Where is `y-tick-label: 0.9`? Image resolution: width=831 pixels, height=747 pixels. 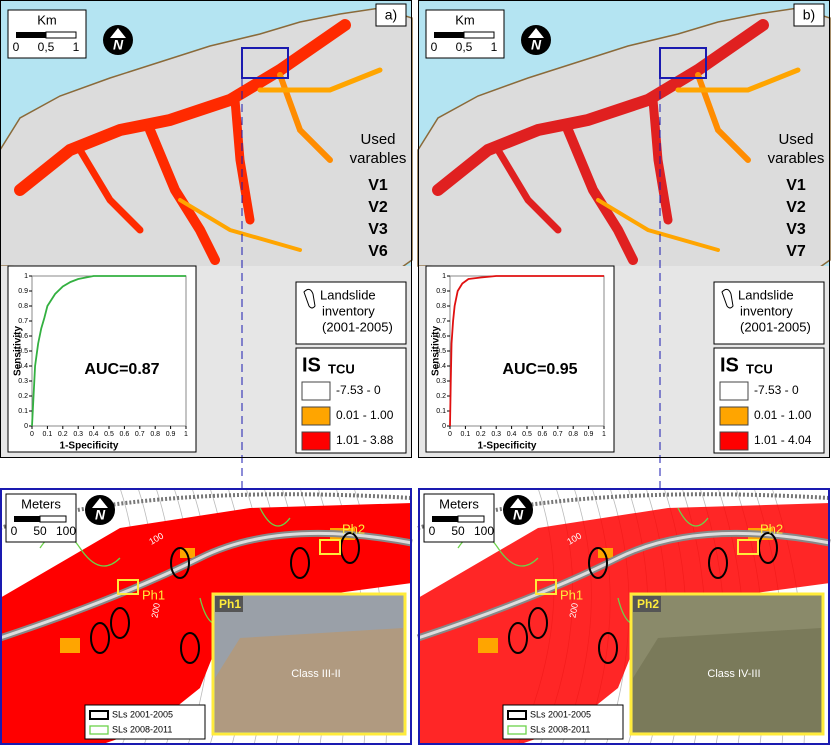
y-tick-label: 0.9 is located at coordinates (441, 291).